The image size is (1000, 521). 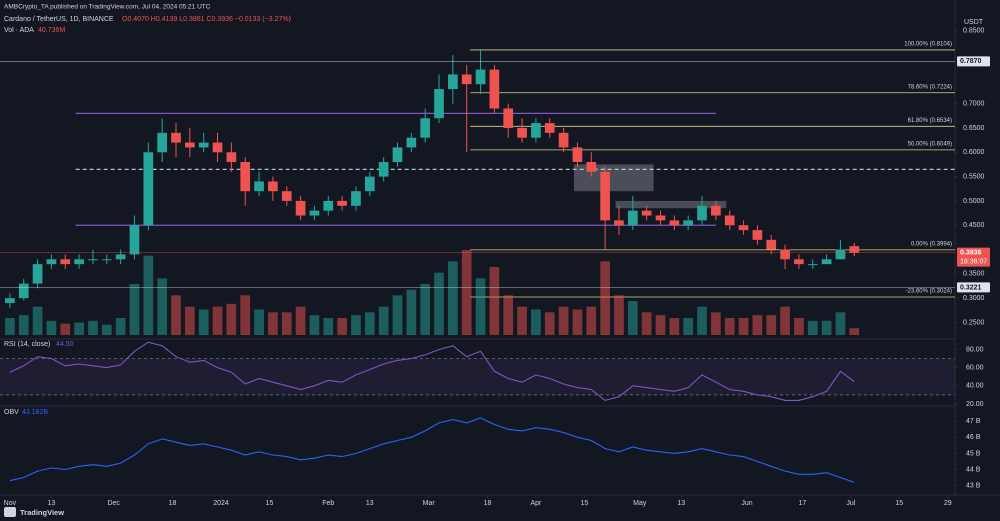 I want to click on y-tick-label: 80.00, so click(x=975, y=349).